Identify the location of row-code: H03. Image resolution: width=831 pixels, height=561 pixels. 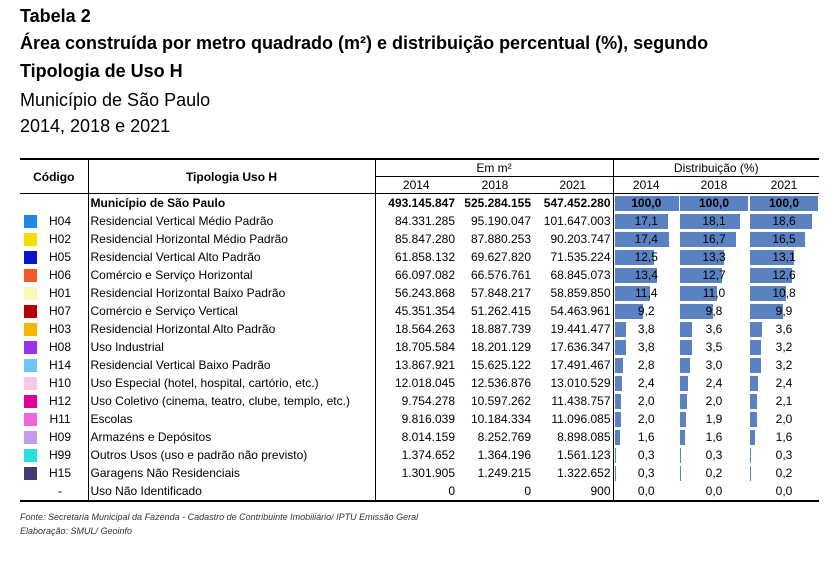
(59, 329).